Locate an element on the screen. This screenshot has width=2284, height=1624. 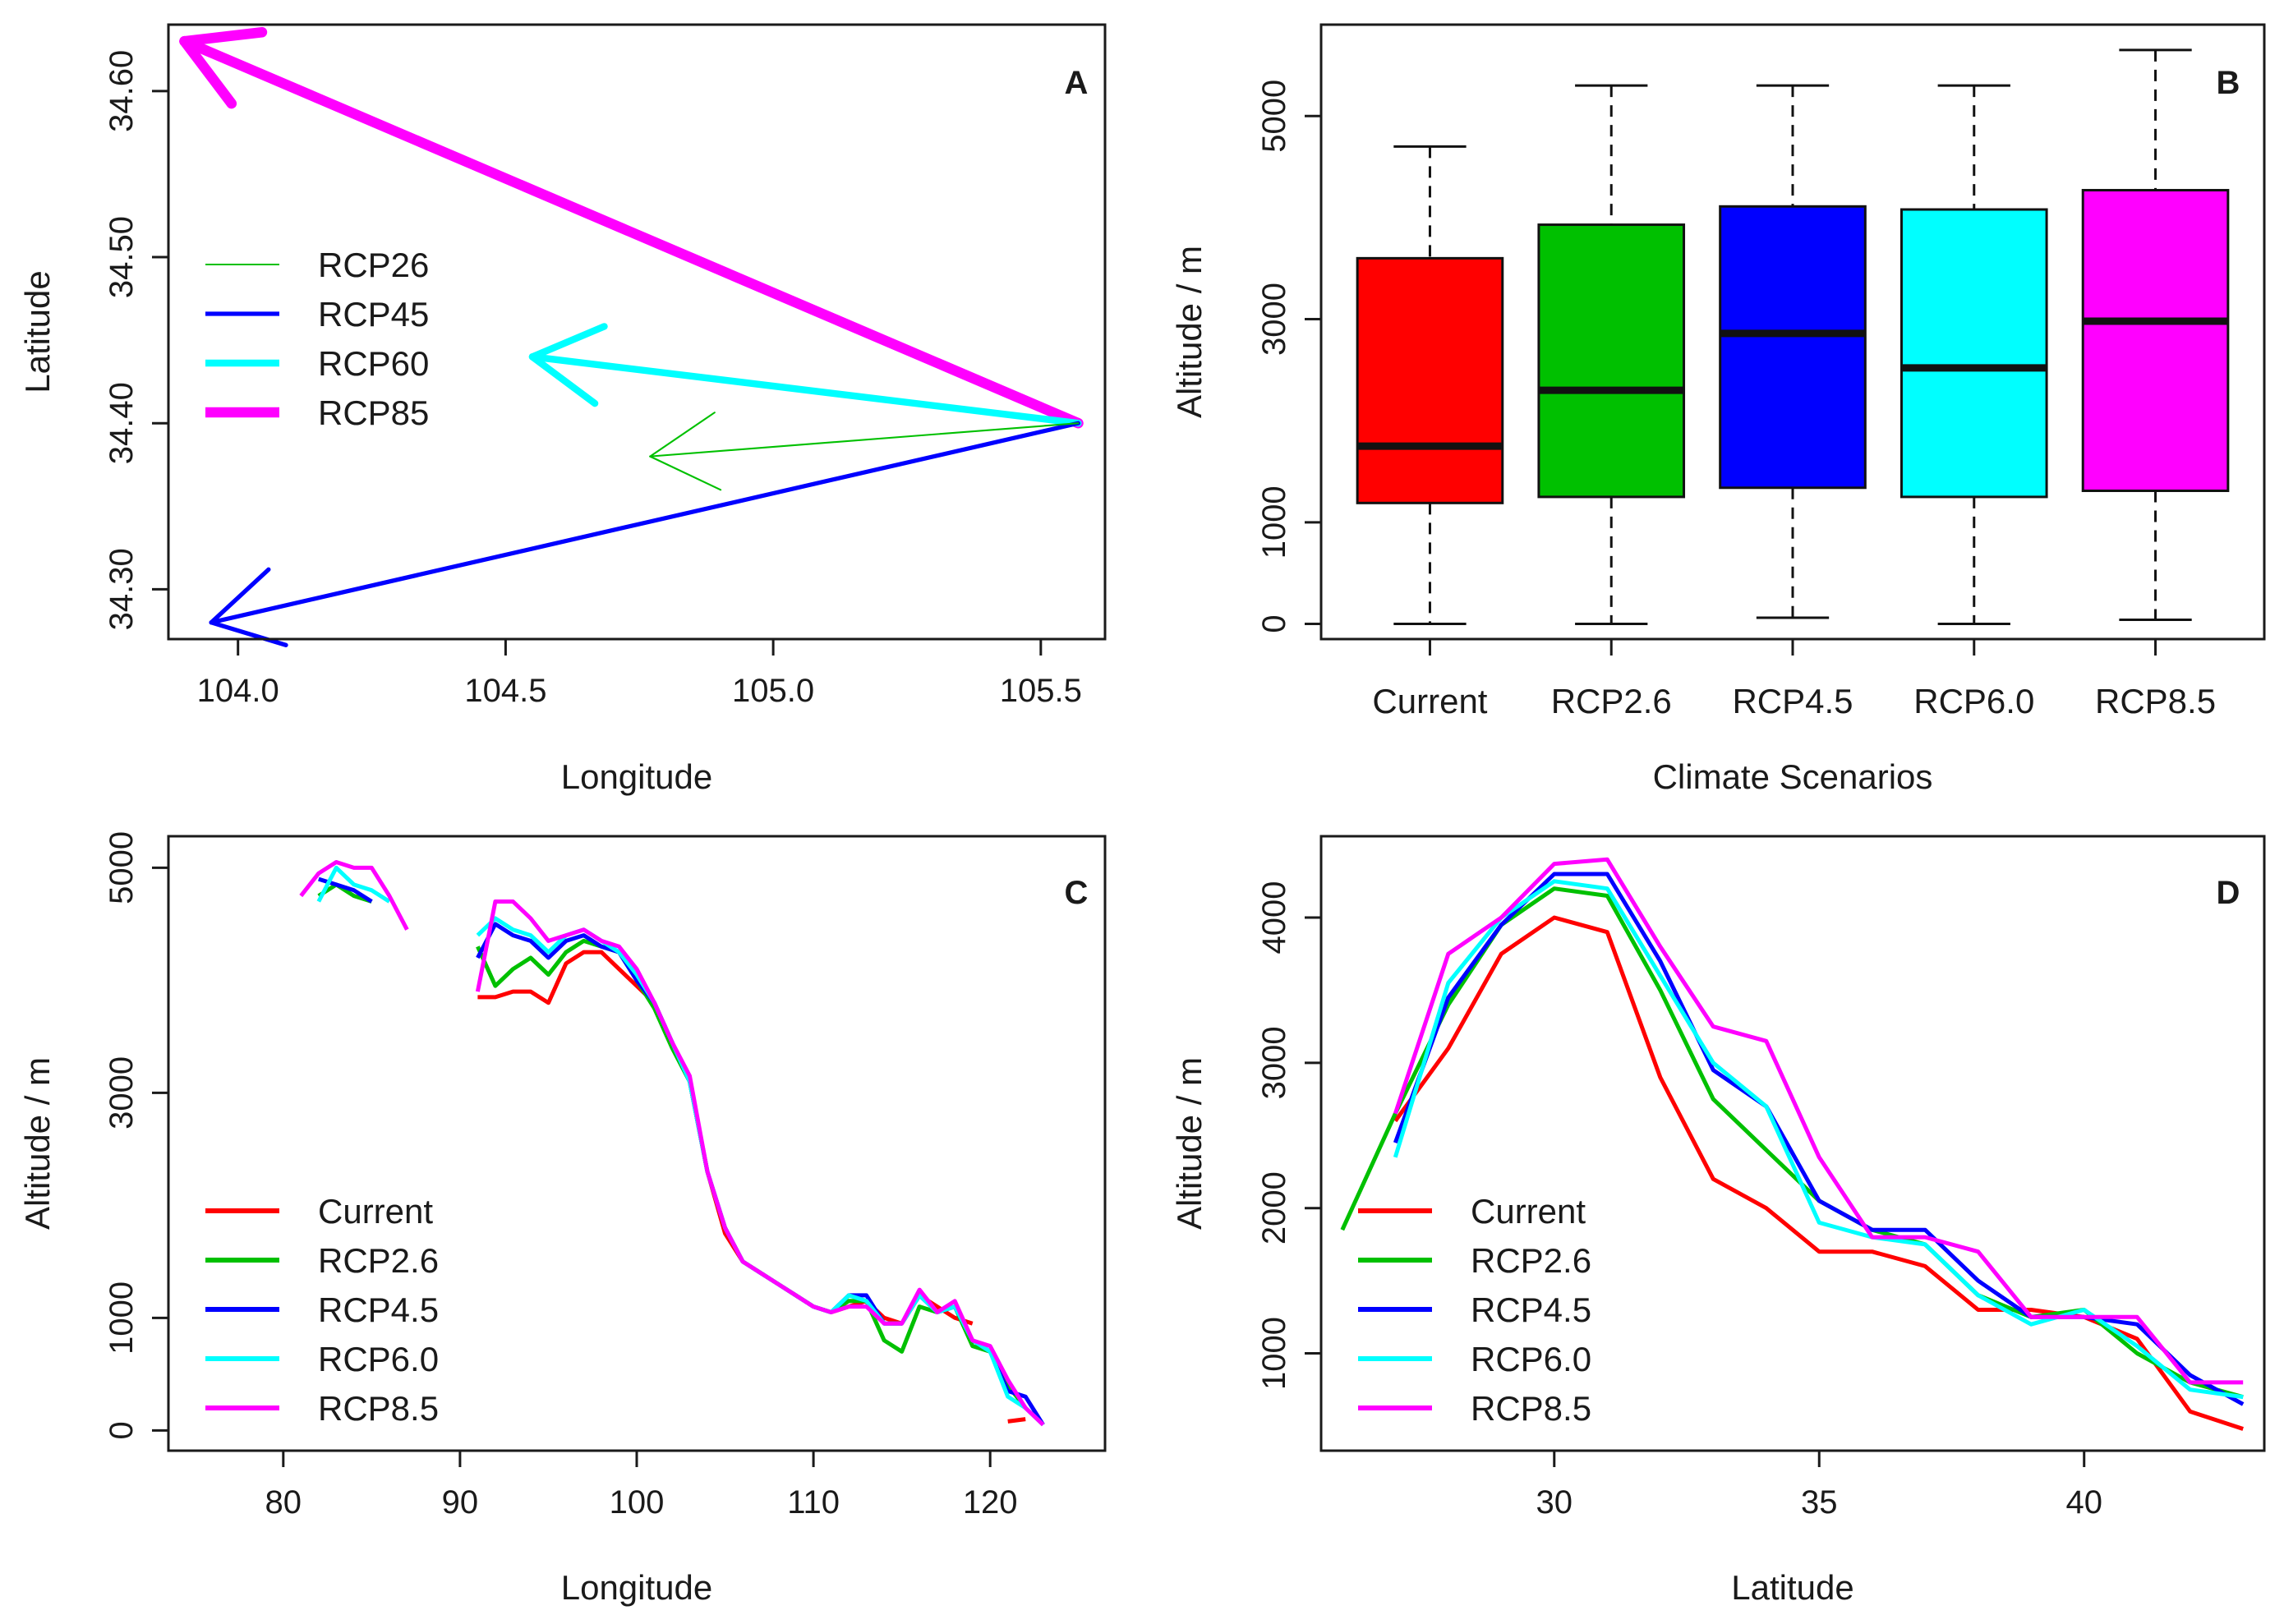
panel-c-lines is located at coordinates (672, 1143).